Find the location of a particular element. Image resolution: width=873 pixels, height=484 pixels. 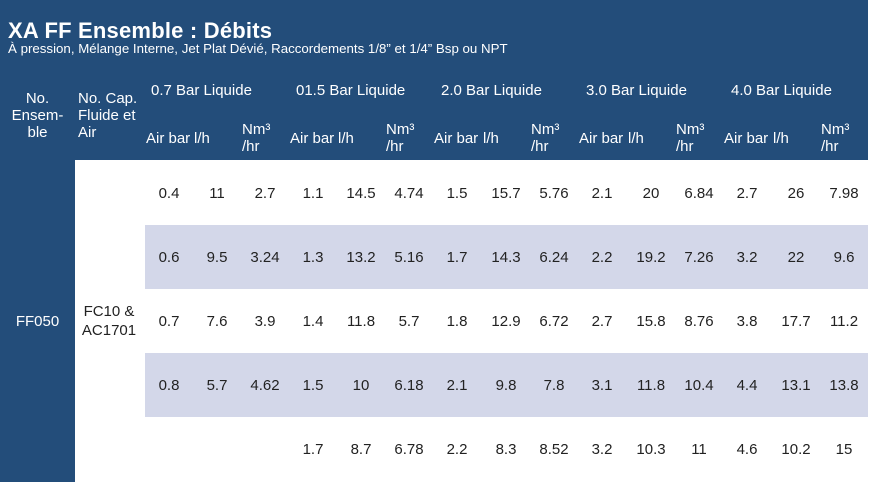

table-cell: 6.72 is located at coordinates (554, 321).